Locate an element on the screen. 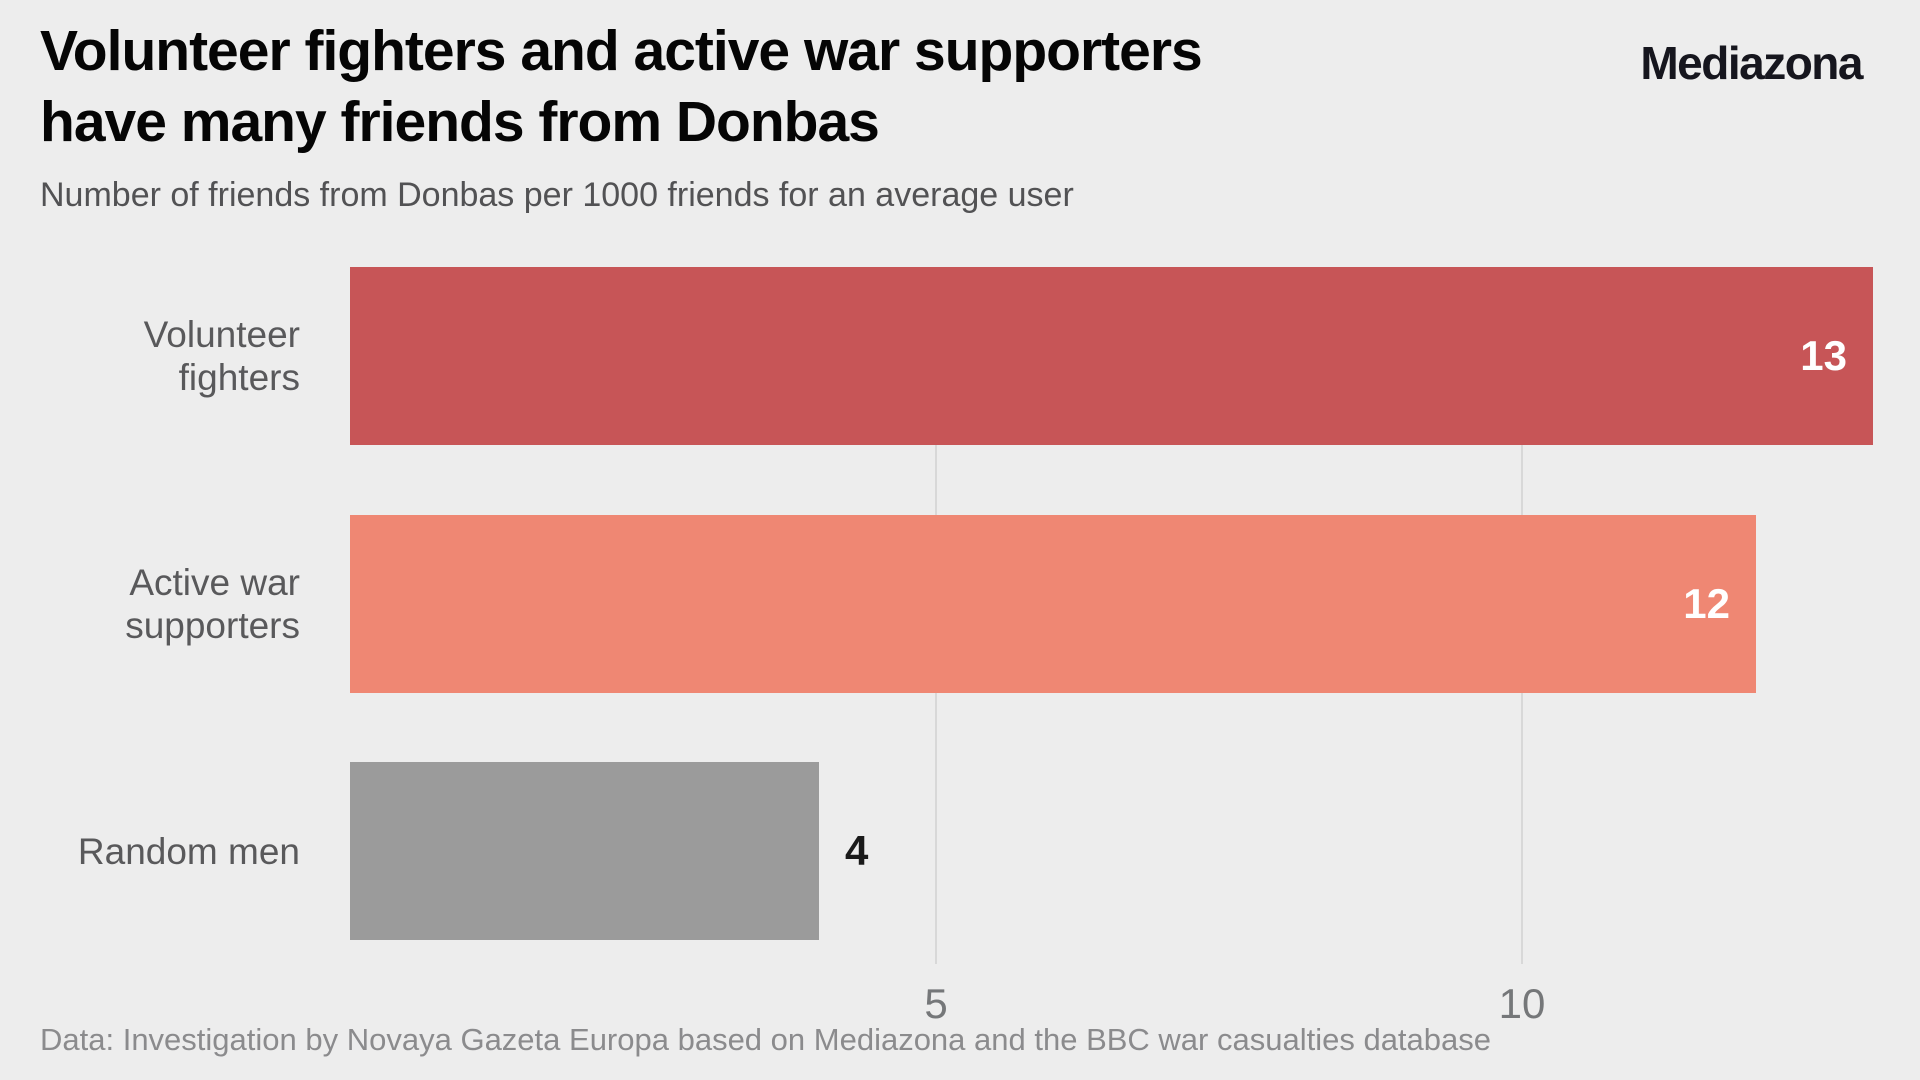 This screenshot has height=1080, width=1920. category-label-random-men: Random men is located at coordinates (150, 851).